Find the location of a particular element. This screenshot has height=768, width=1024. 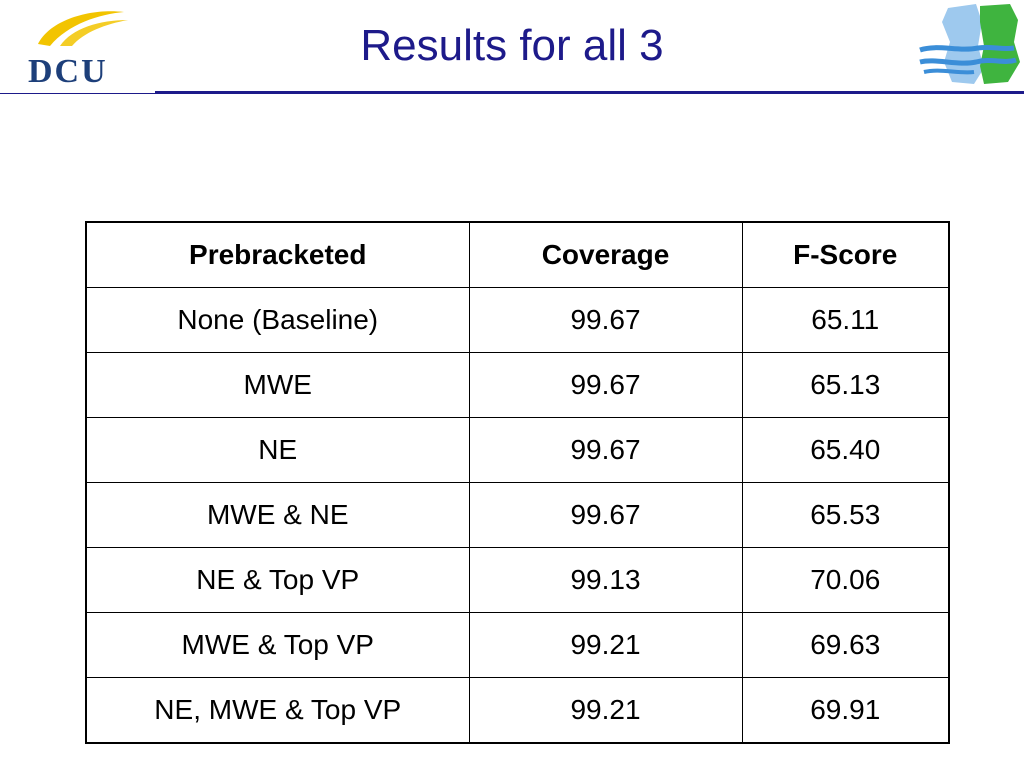

cell-coverage: 99.13 is located at coordinates (605, 580).